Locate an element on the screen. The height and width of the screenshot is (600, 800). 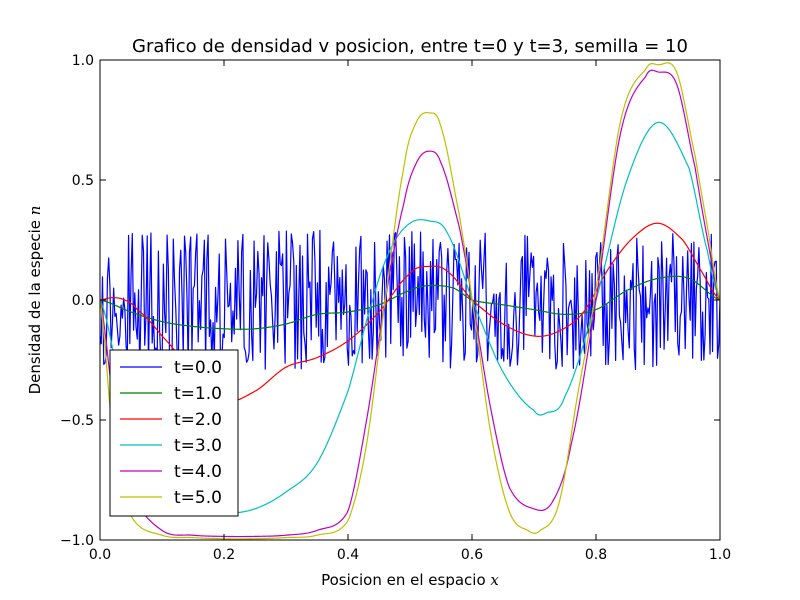
legend-label: t=2.0 is located at coordinates (198, 420).